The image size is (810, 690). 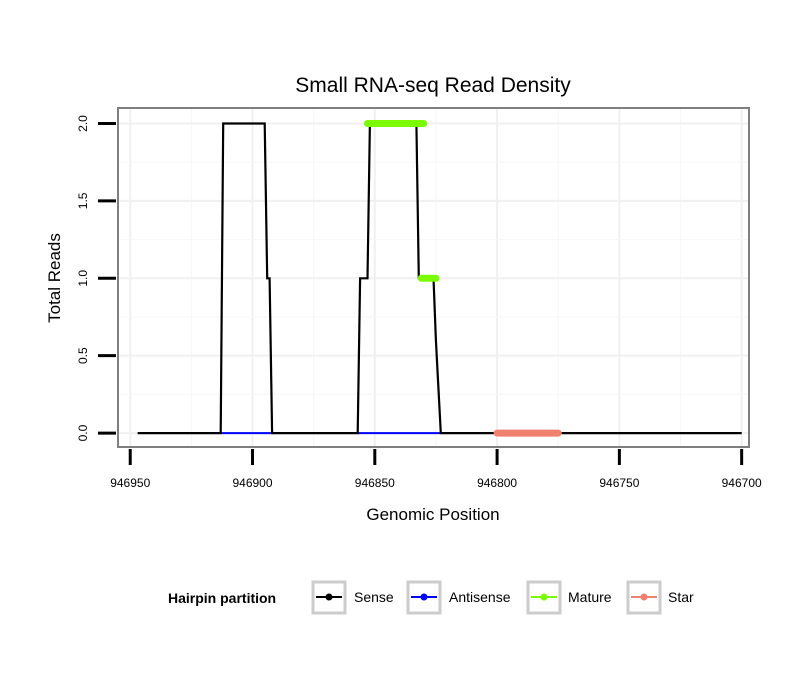 What do you see at coordinates (436, 469) in the screenshot?
I see `x-axis: 946950 946900 946850 946800 946750 946700` at bounding box center [436, 469].